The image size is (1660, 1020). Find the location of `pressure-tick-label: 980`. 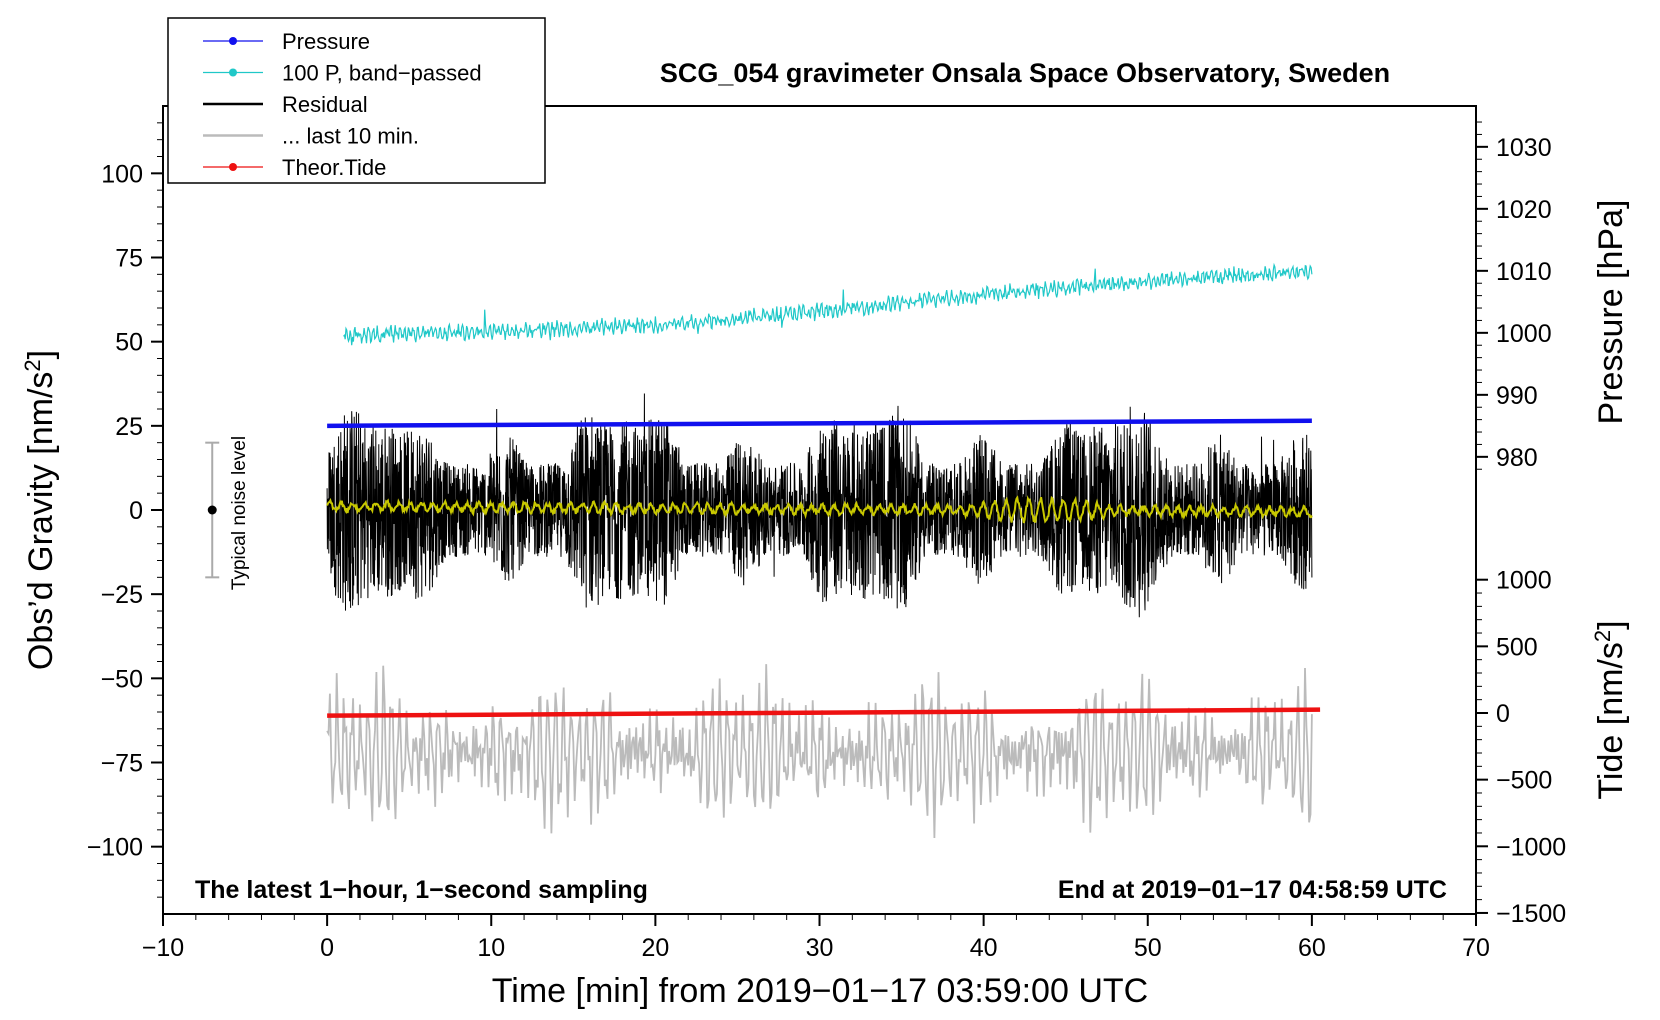

pressure-tick-label: 980 is located at coordinates (1517, 458).